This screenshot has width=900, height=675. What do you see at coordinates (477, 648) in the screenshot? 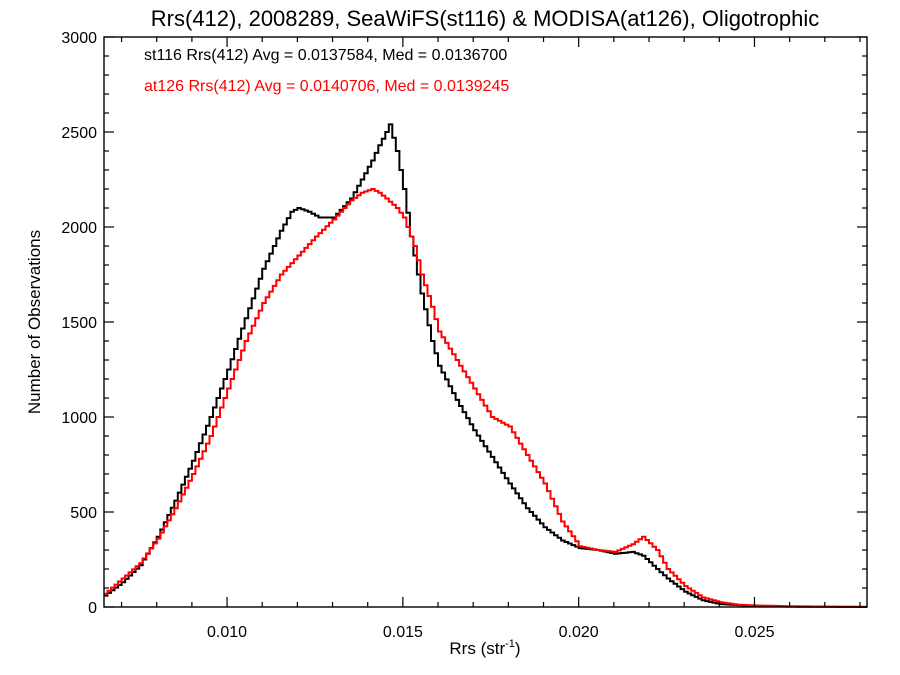
I see `x-axis-label-main: Rrs (str` at bounding box center [477, 648].